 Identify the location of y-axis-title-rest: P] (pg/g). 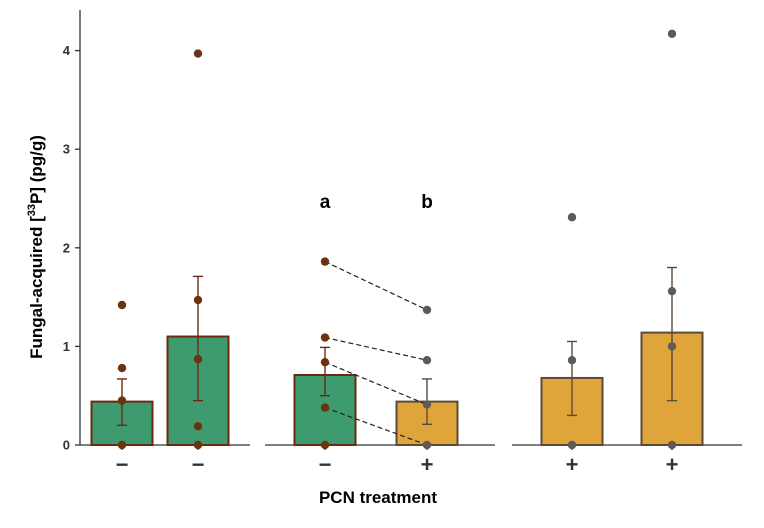
(36, 169).